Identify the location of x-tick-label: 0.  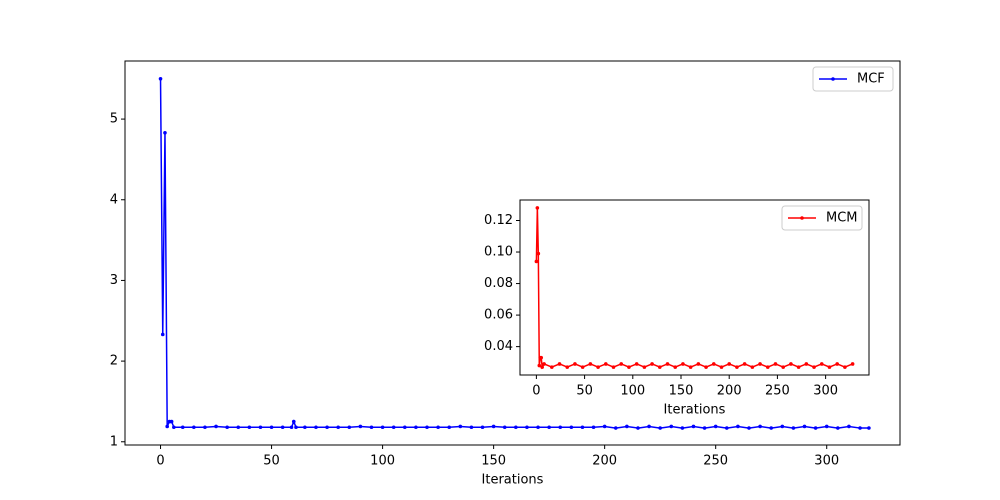
(160, 461).